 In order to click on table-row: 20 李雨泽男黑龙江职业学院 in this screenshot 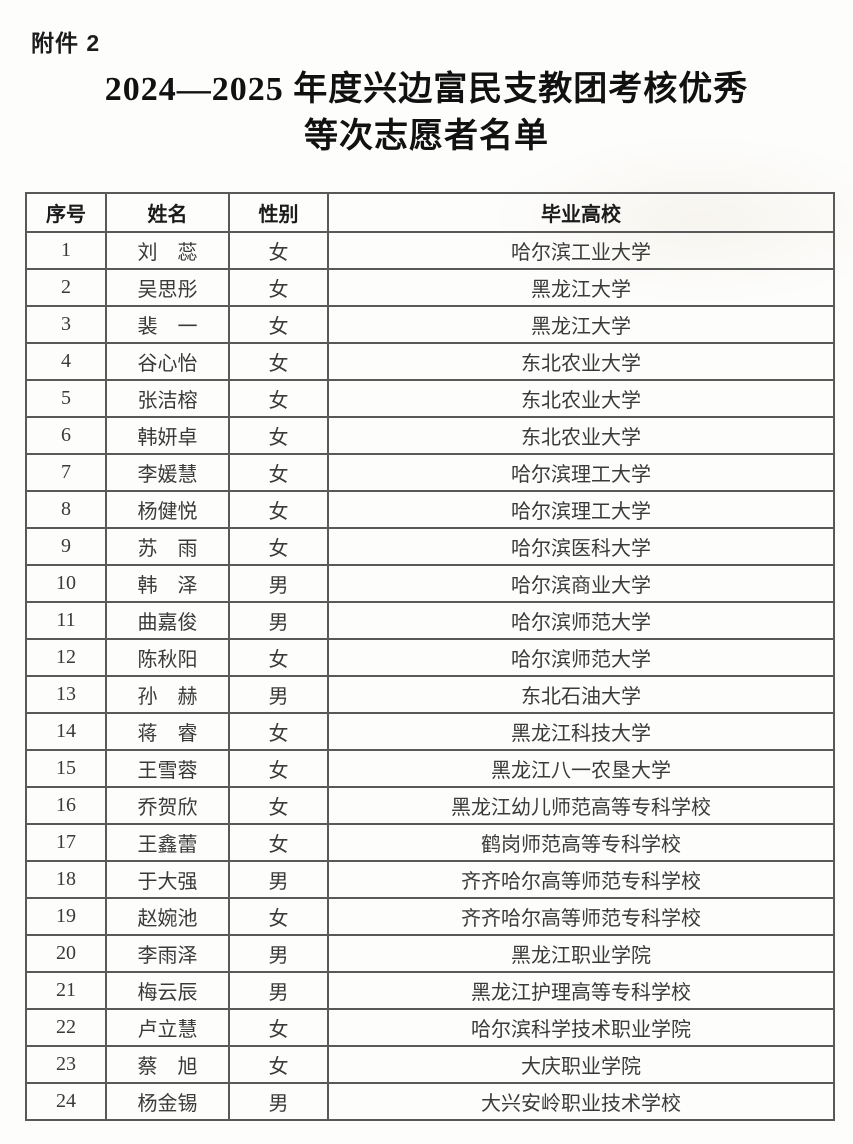, I will do `click(430, 953)`.